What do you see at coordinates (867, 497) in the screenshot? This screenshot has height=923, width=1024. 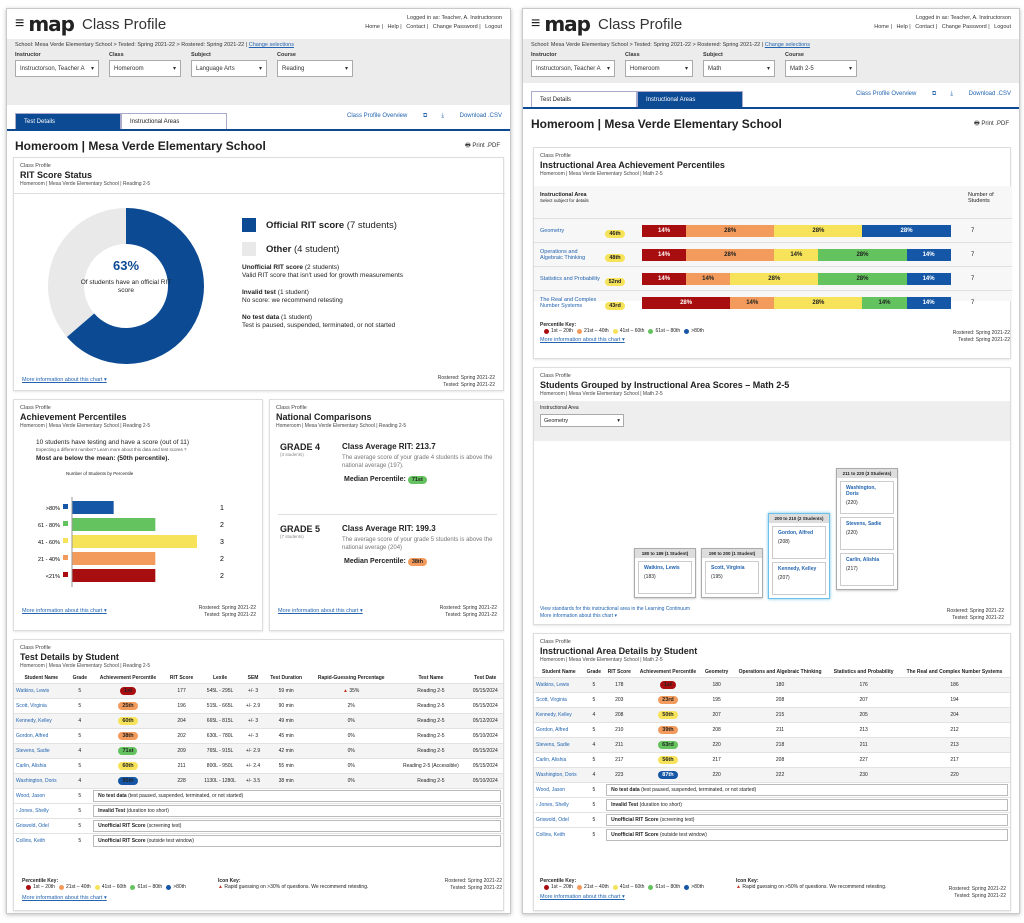 I see `group-student-card: Washington, Doris (220)` at bounding box center [867, 497].